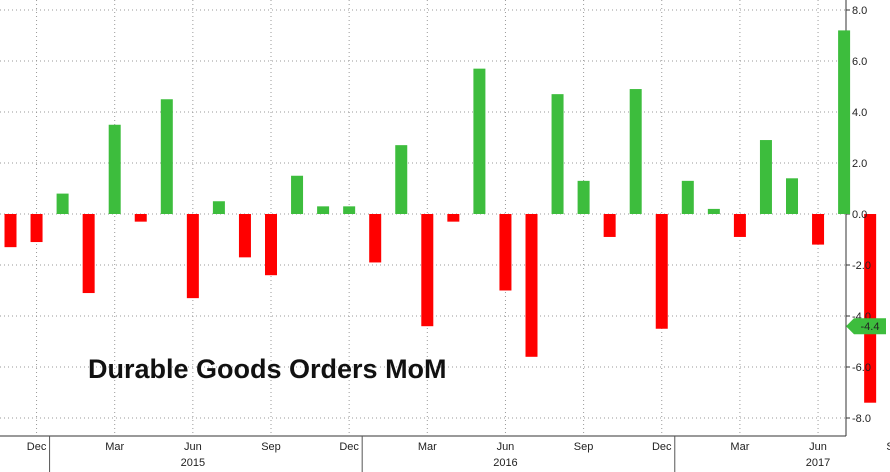  I want to click on last-value-label: -4.4, so click(870, 327).